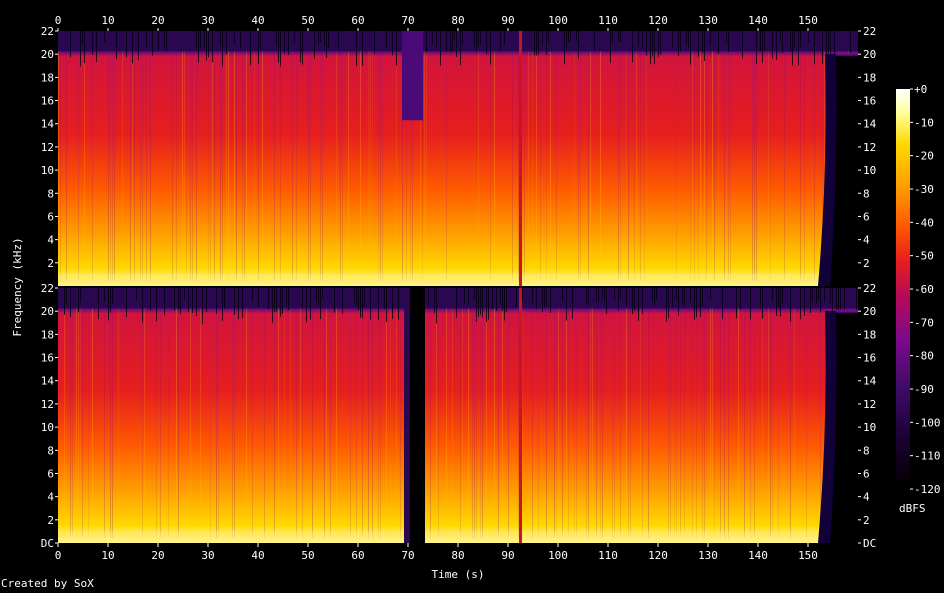 This screenshot has width=944, height=593. I want to click on y-tick-label-left: 8, so click(50, 193).